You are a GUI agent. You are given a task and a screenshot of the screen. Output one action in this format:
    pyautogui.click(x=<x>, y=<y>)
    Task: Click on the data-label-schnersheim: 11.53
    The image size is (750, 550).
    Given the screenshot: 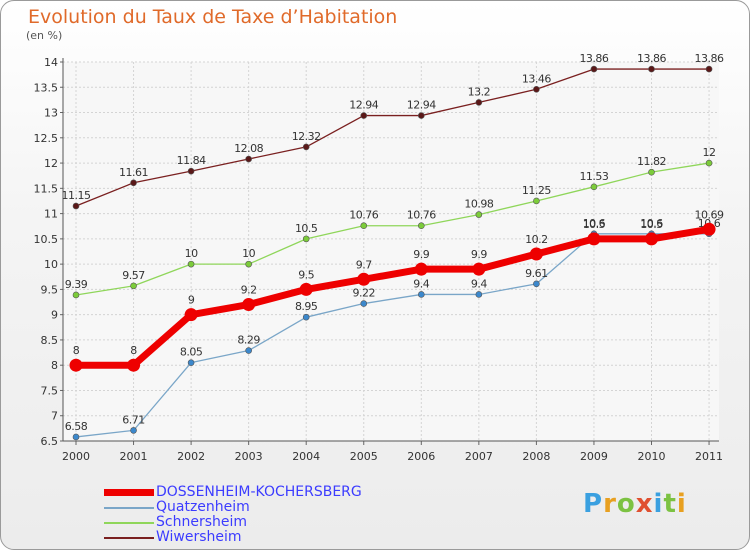 What is the action you would take?
    pyautogui.click(x=593, y=176)
    